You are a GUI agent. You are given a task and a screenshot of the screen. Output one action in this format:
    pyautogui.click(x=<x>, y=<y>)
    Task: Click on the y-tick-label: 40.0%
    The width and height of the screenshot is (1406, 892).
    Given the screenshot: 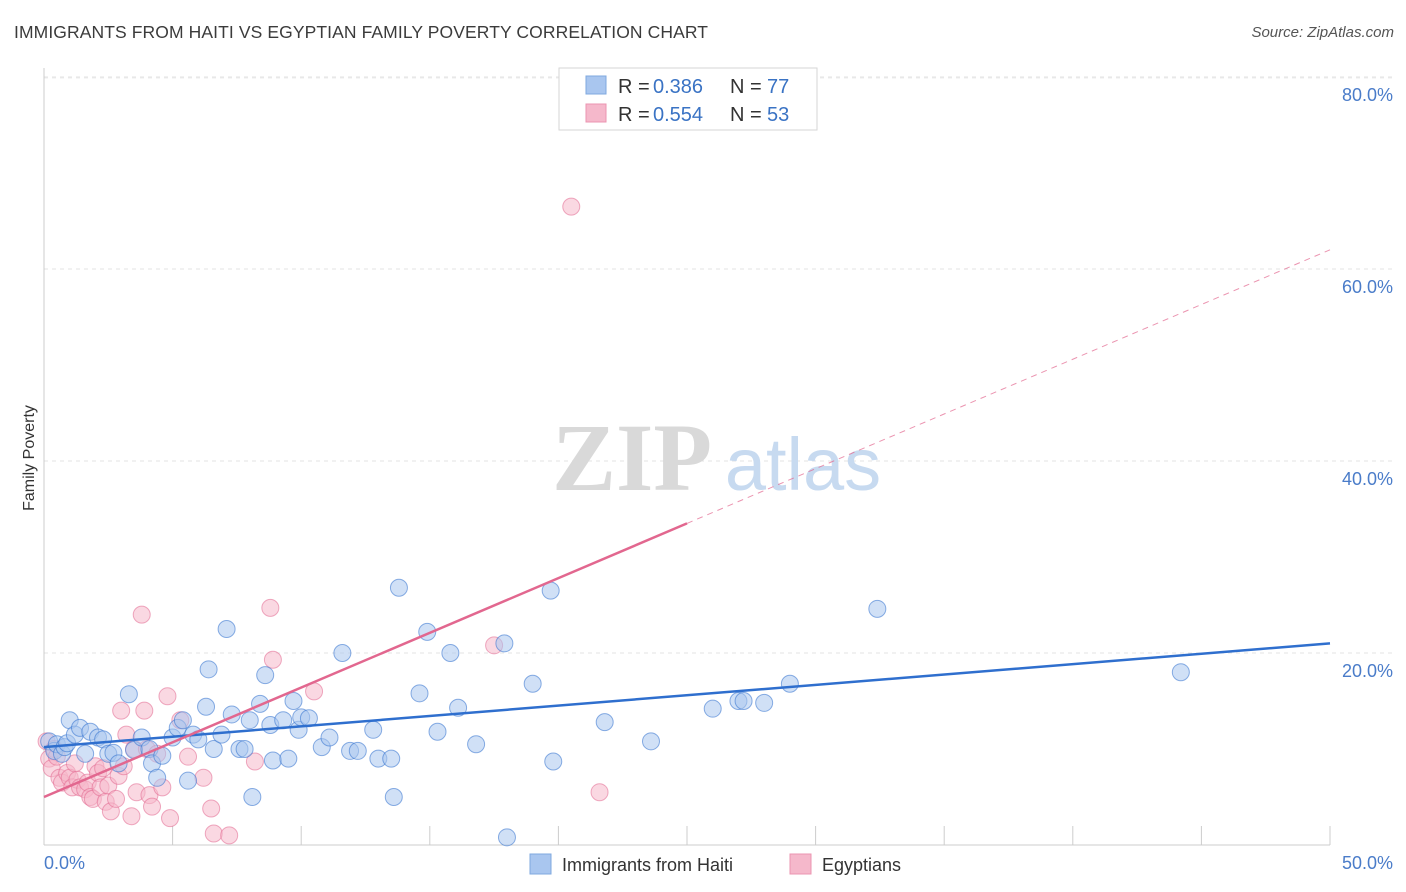 What is the action you would take?
    pyautogui.click(x=1367, y=479)
    